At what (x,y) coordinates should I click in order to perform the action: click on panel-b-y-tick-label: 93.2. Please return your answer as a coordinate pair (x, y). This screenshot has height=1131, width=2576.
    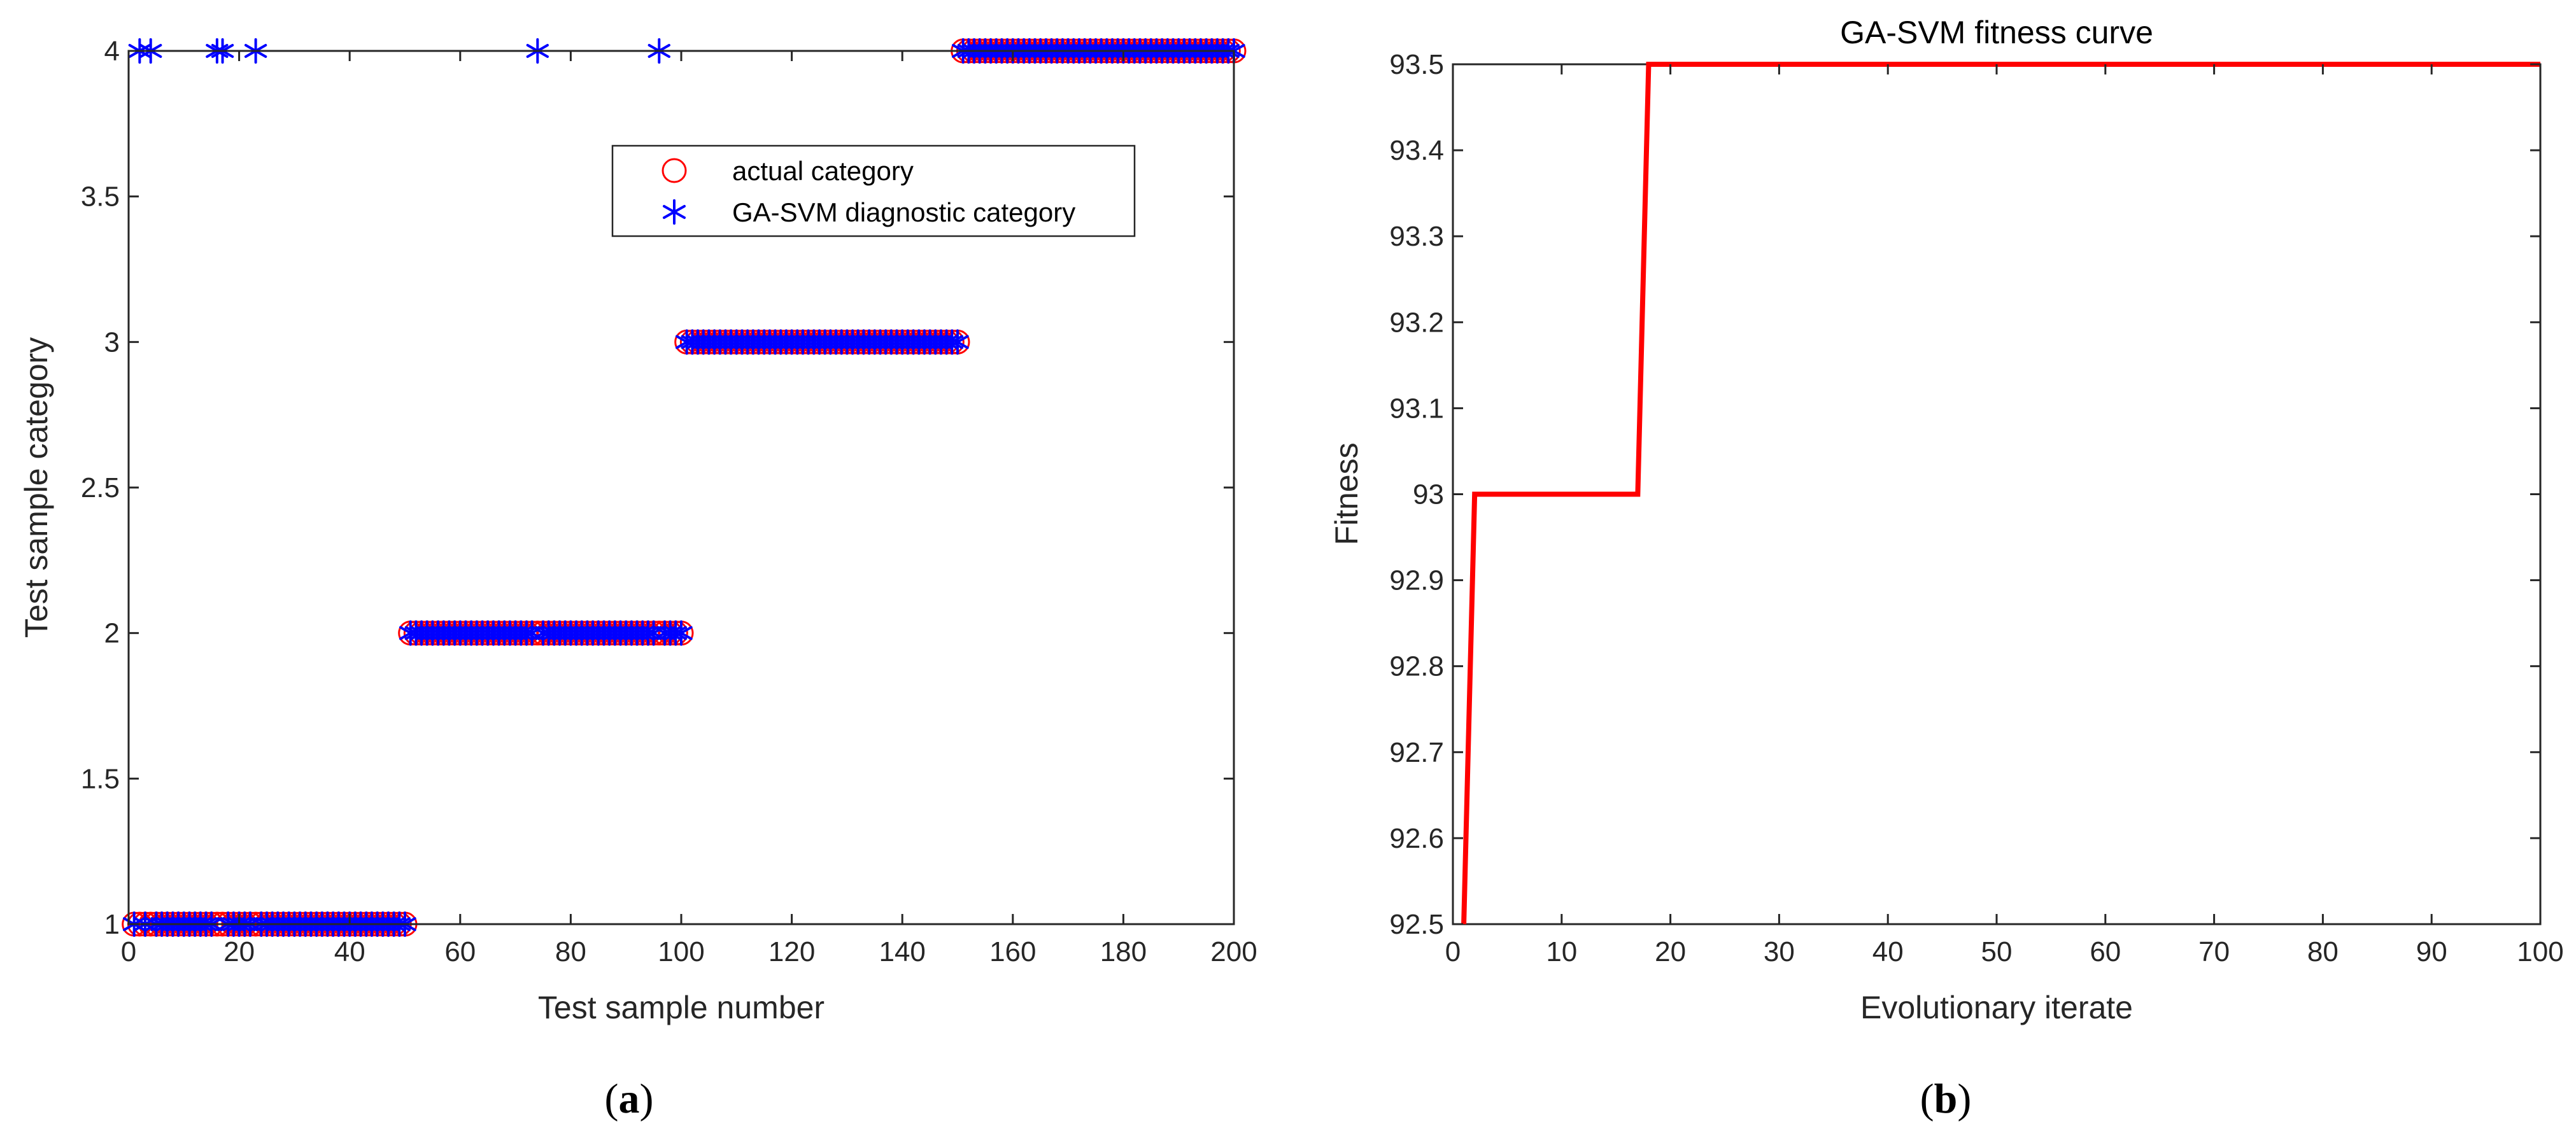
    Looking at the image, I should click on (1416, 322).